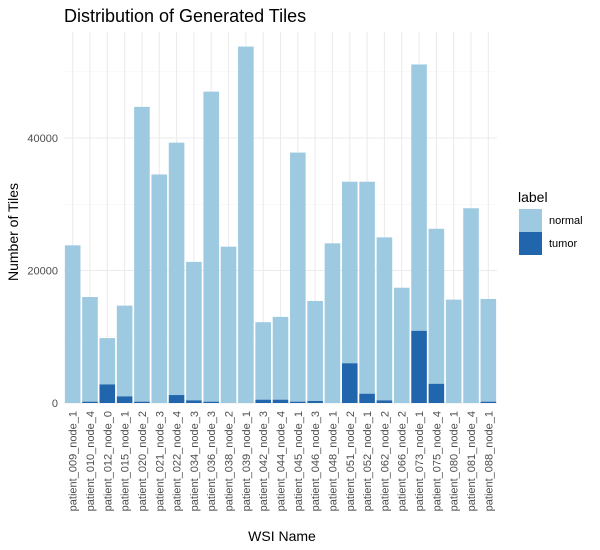  I want to click on x-tick-label: patient_042_node_3, so click(264, 461).